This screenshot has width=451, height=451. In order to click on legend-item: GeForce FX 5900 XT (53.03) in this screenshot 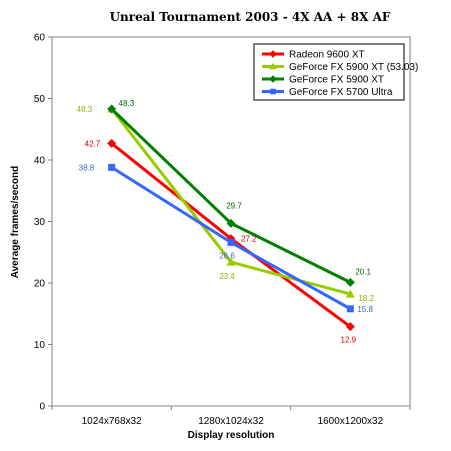, I will do `click(340, 67)`.